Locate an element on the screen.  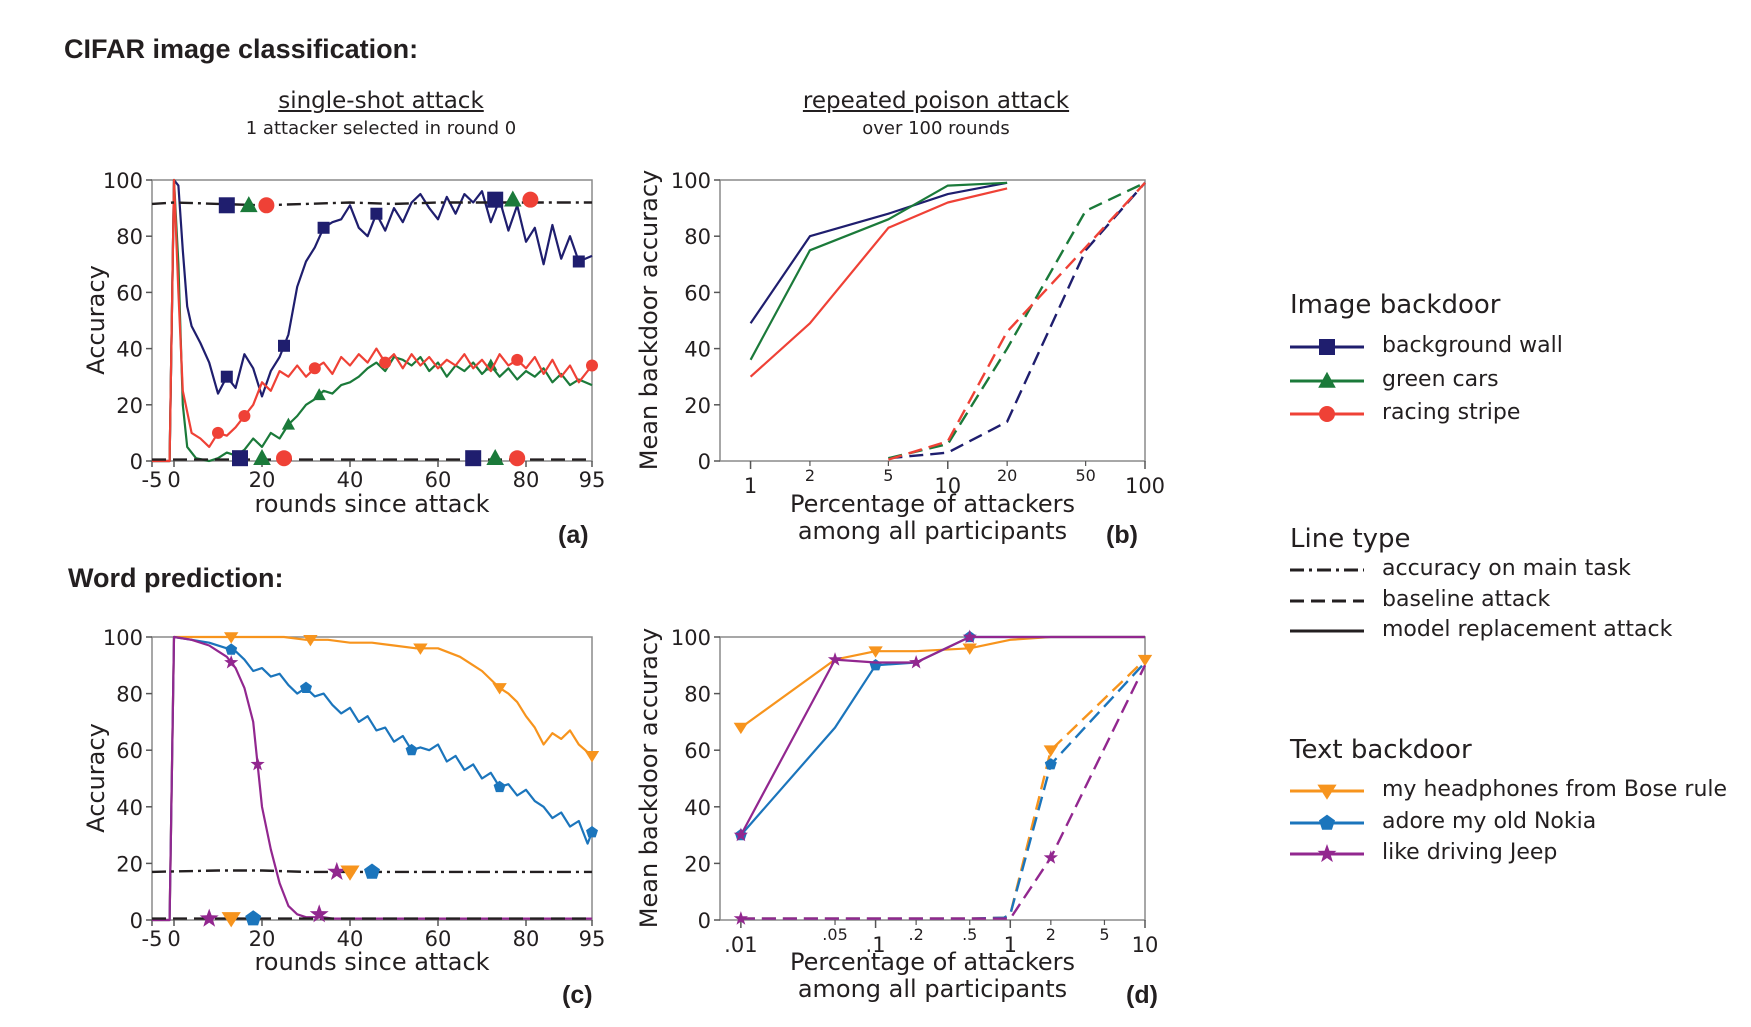
panel-label: (d) is located at coordinates (1142, 995).